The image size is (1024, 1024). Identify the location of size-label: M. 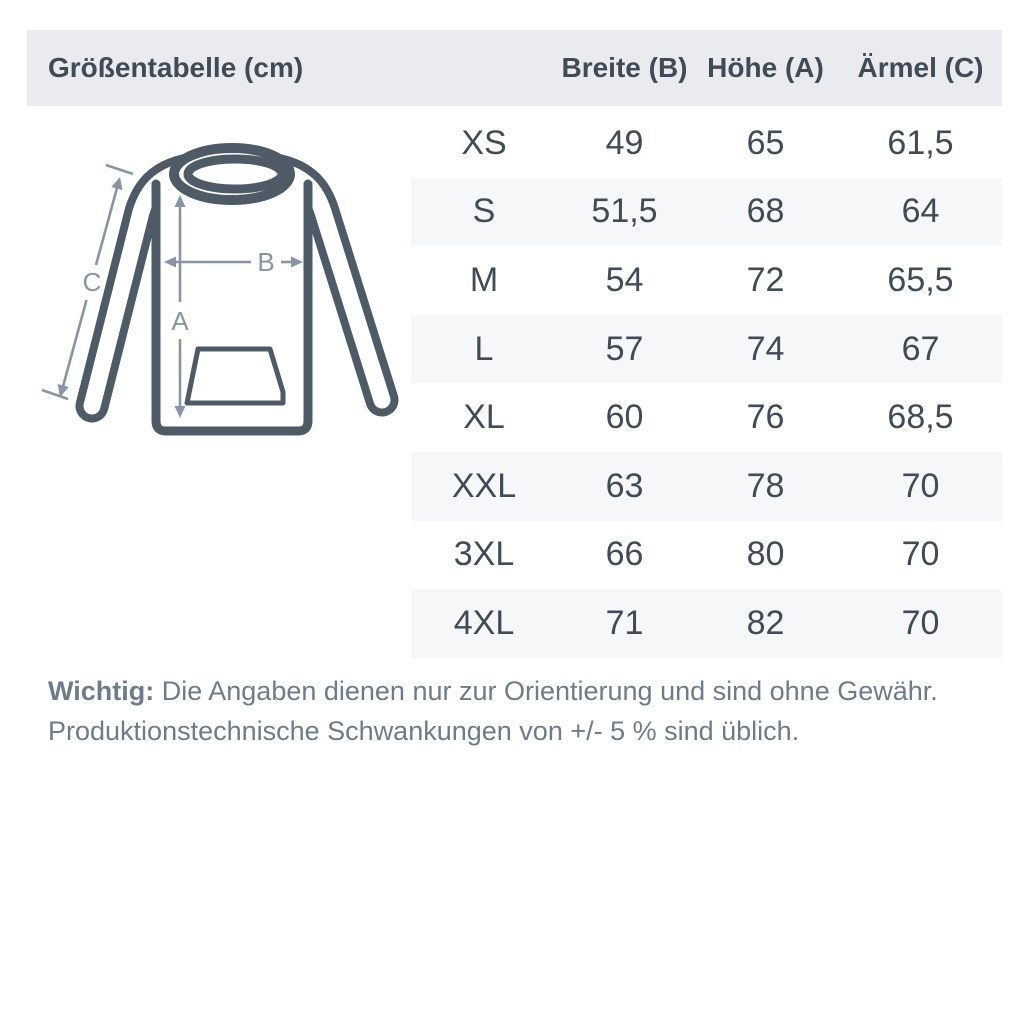
(484, 279).